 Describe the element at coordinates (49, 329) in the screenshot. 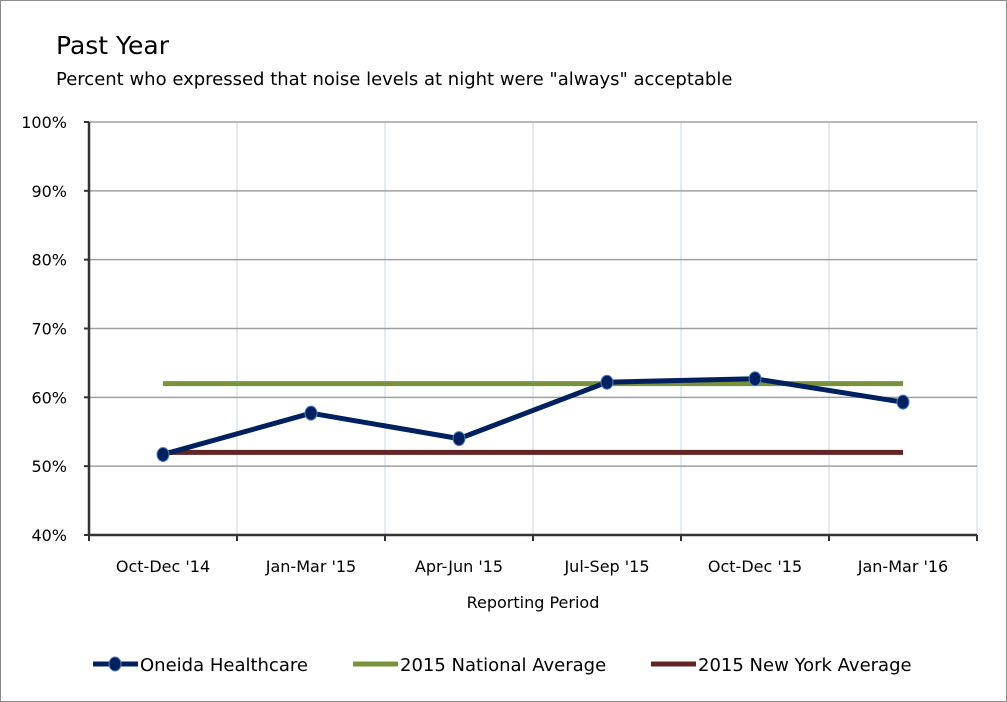

I see `y-tick-label: 70%` at that location.